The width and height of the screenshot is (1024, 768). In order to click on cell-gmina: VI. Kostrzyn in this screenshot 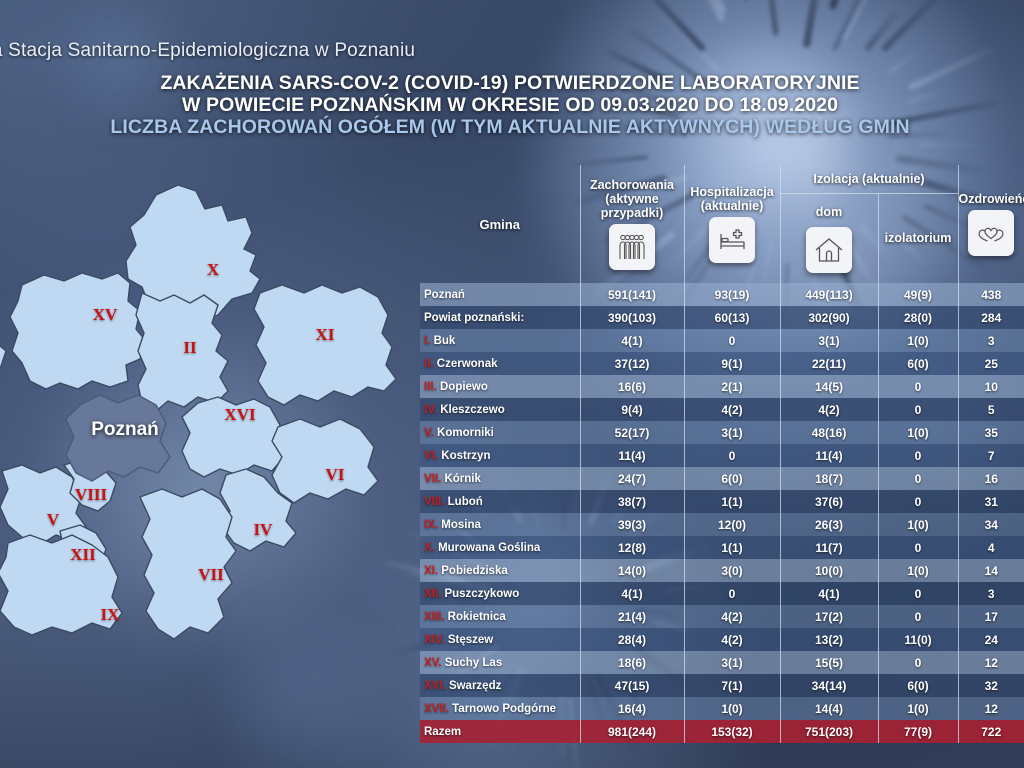, I will do `click(500, 455)`.